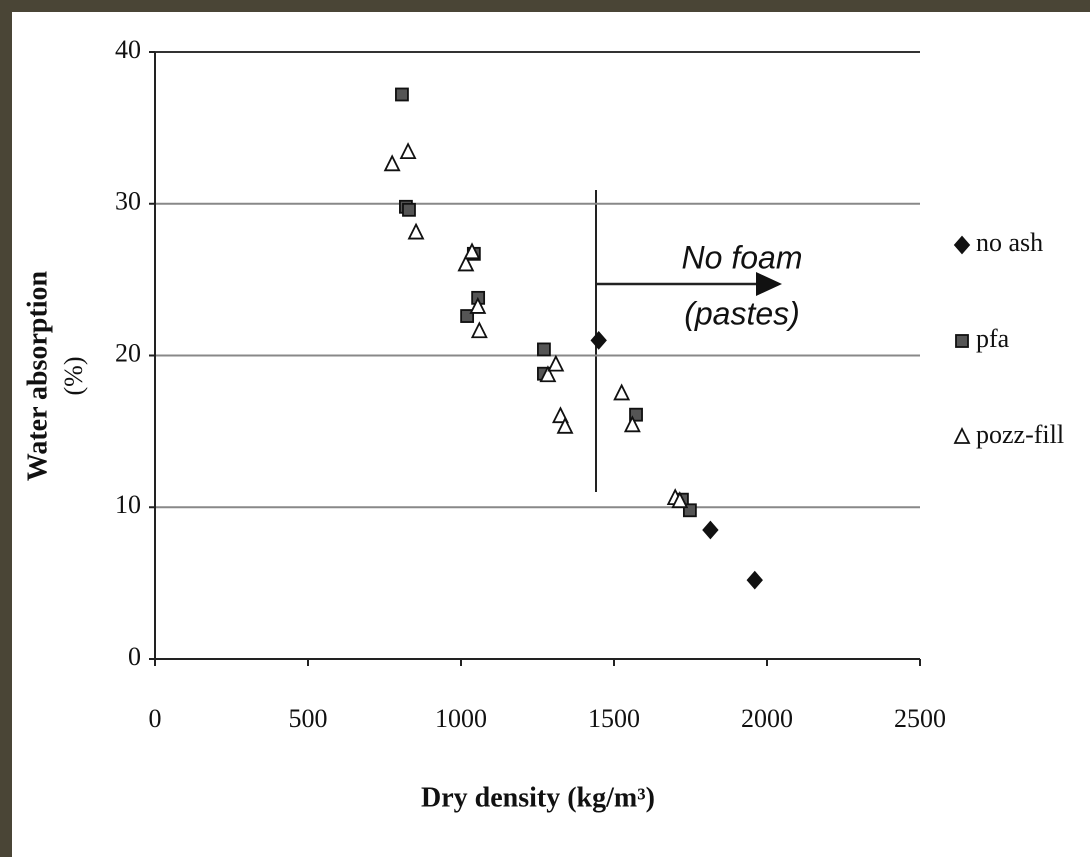 The image size is (1090, 857). What do you see at coordinates (128, 504) in the screenshot?
I see `y-tick-label: 10` at bounding box center [128, 504].